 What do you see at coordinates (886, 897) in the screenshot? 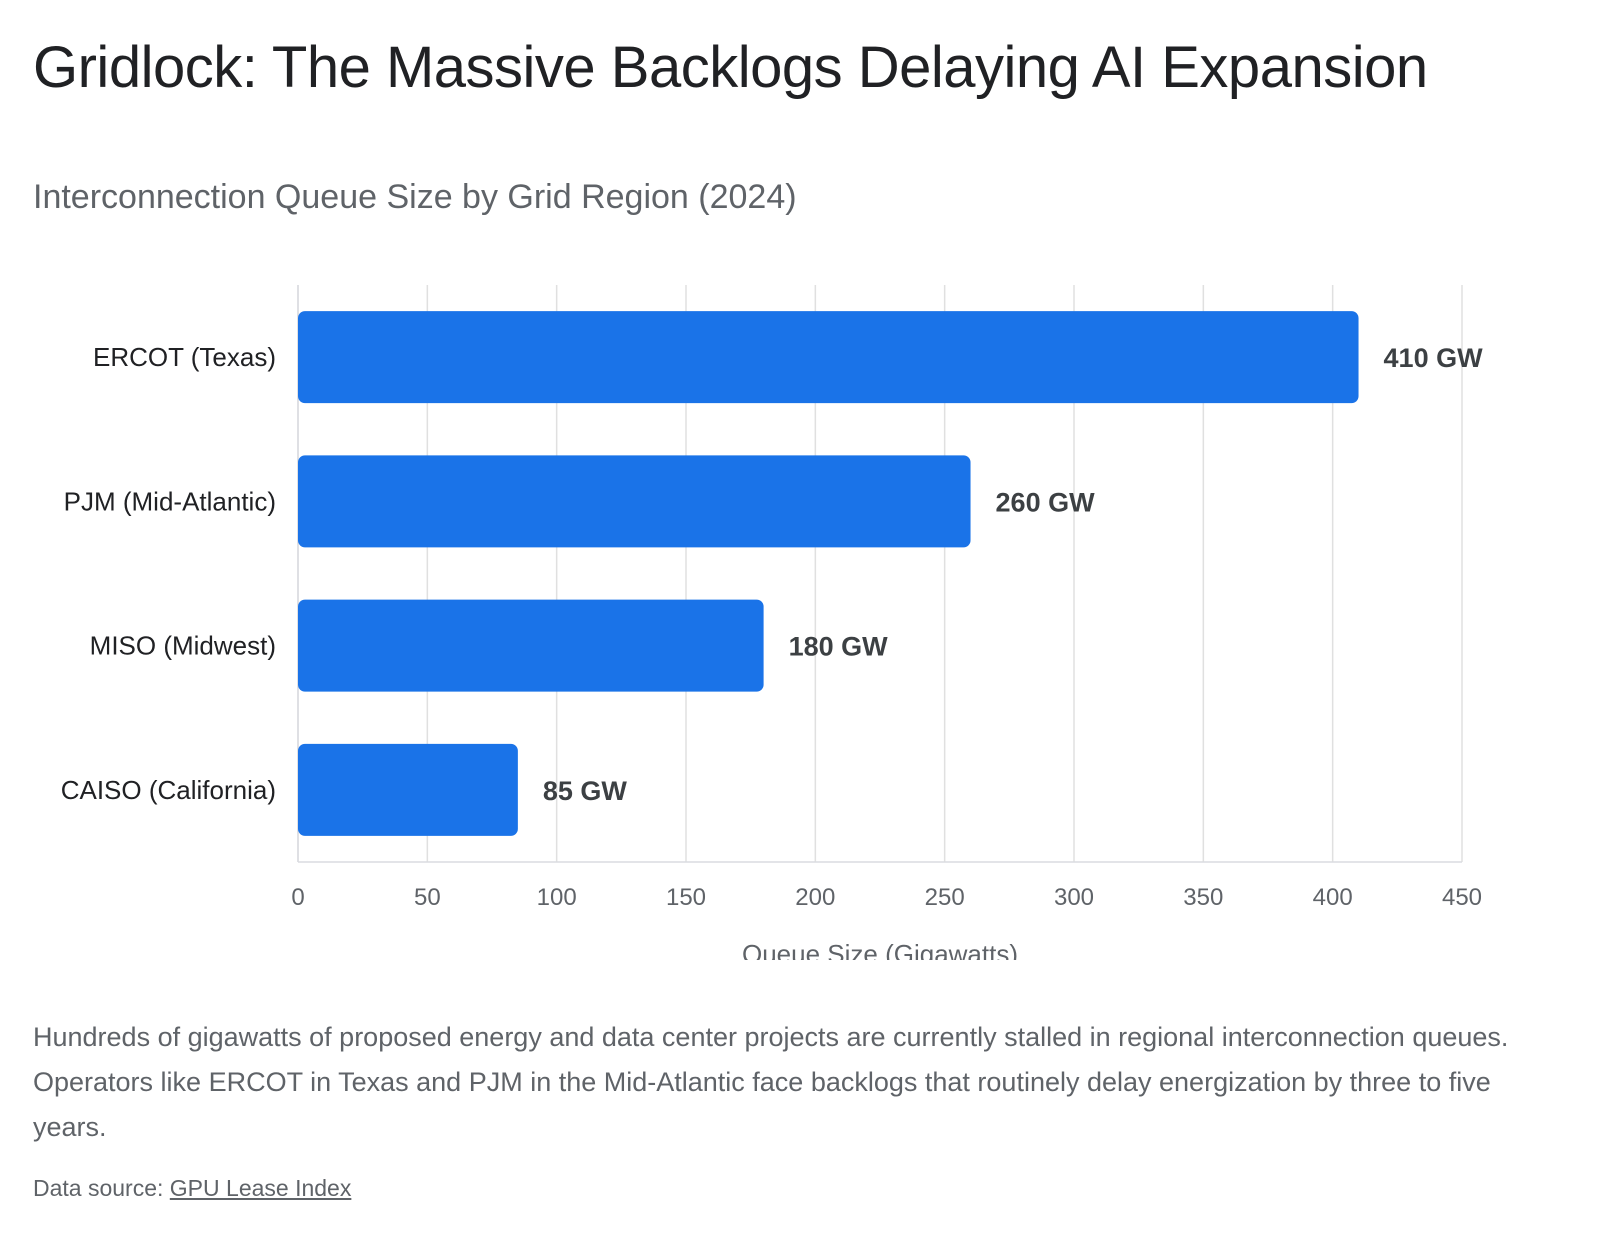
I see `x-tick-labels: 0 50 100 150 200 250 300 350 400 450` at bounding box center [886, 897].